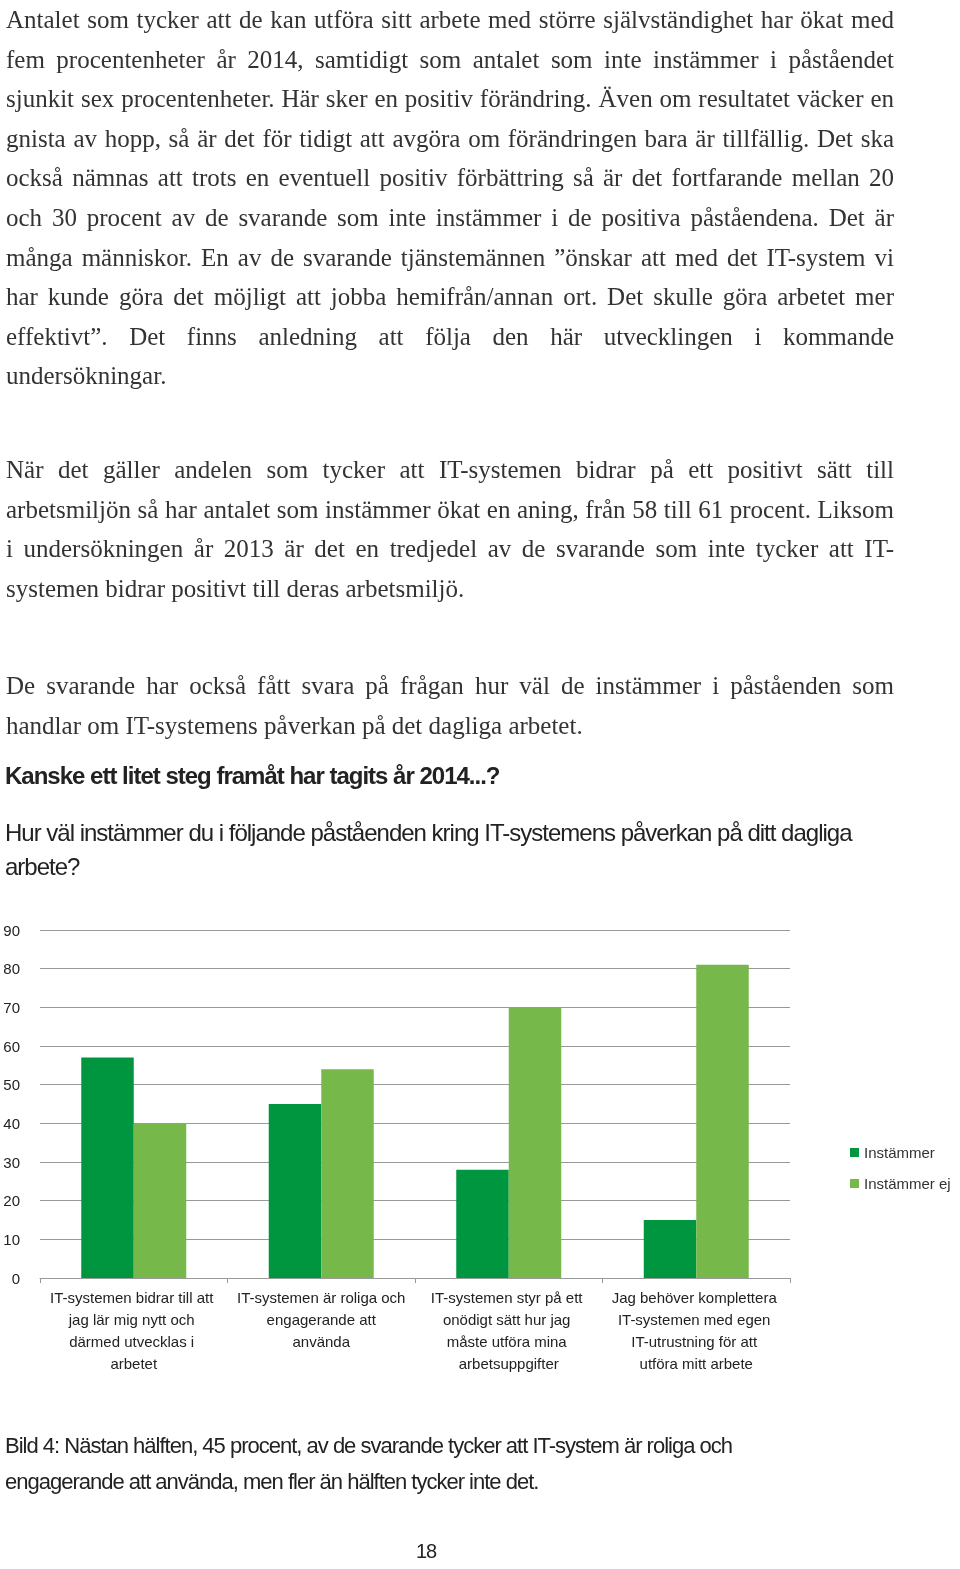 Image resolution: width=960 pixels, height=1569 pixels. I want to click on legend-label: Instämmer, so click(899, 1152).